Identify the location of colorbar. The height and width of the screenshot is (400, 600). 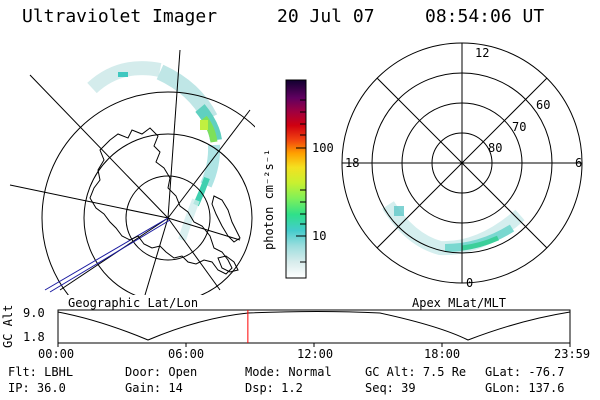
(296, 179).